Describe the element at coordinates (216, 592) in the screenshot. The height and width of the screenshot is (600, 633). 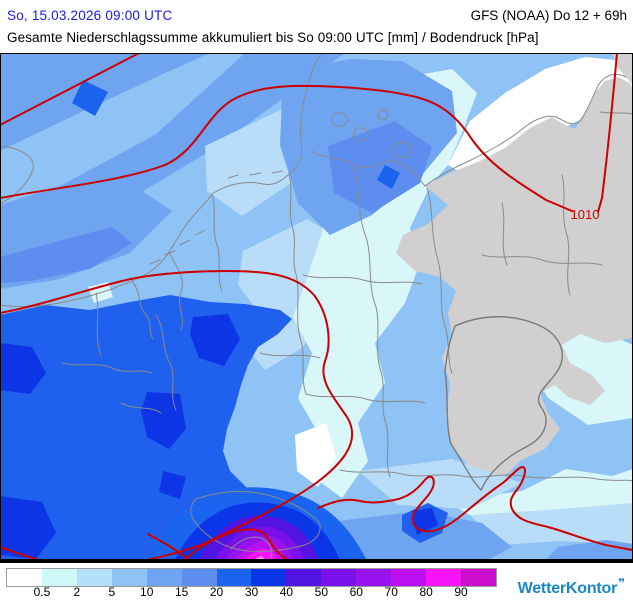
I see `legend-tick-label: 20` at that location.